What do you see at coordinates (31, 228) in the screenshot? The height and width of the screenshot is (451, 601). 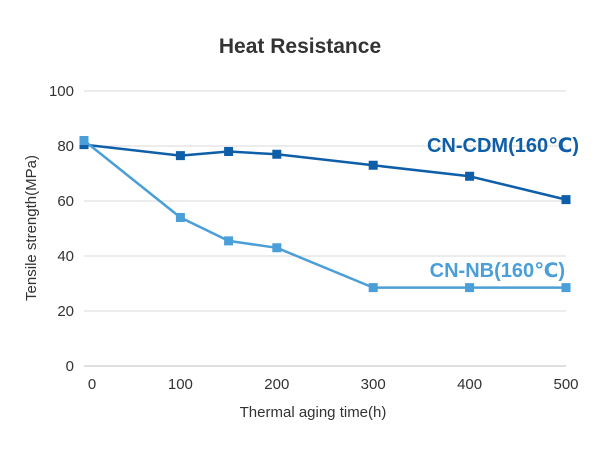 I see `y-axis-label: Tensile strength(MPa)` at bounding box center [31, 228].